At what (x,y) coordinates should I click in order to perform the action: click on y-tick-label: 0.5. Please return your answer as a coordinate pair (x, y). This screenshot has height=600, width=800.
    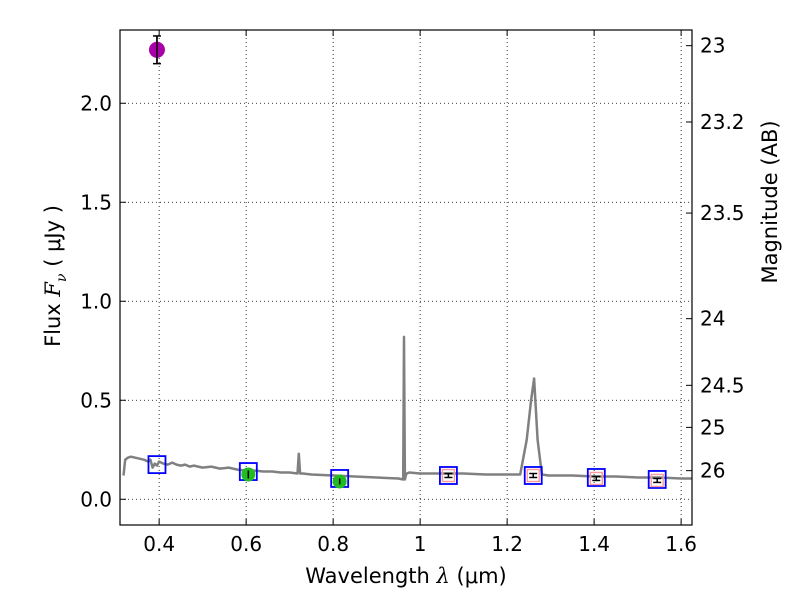
    Looking at the image, I should click on (96, 400).